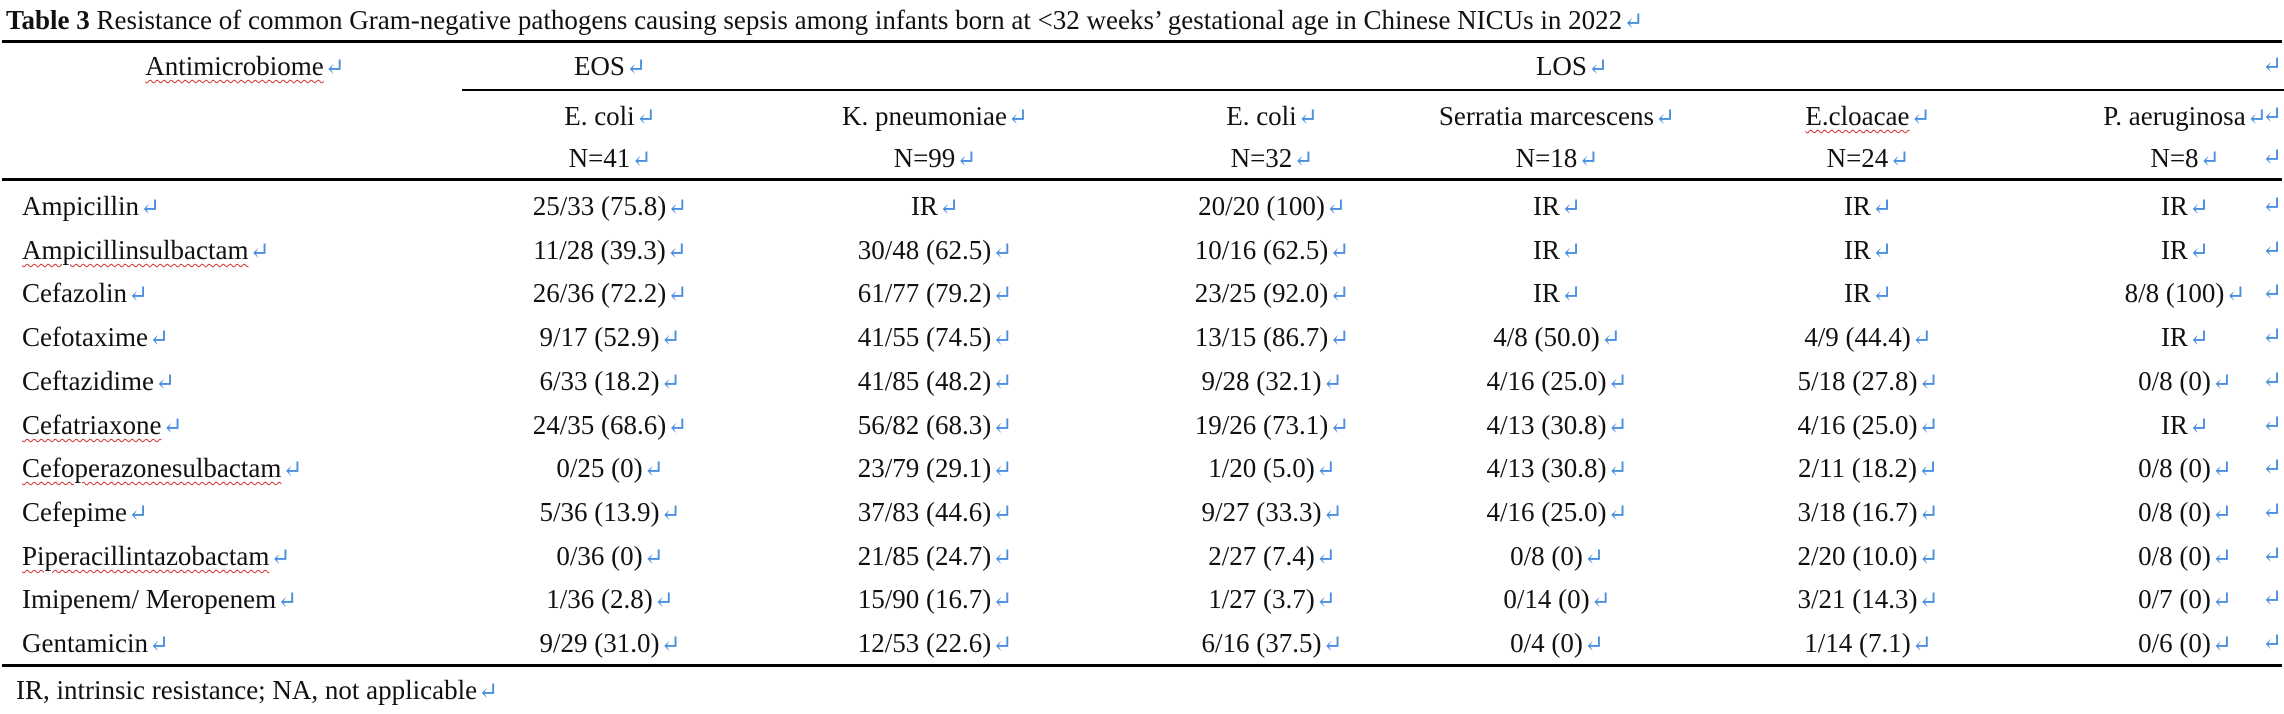  Describe the element at coordinates (2185, 469) in the screenshot. I see `table-cell-value: 0/8 (0)↵` at that location.